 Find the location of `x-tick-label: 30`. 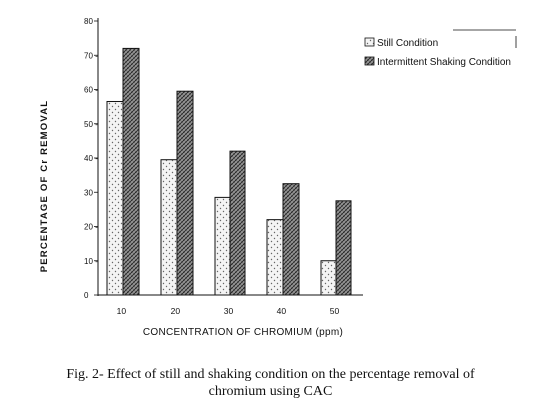

x-tick-label: 30 is located at coordinates (229, 311).